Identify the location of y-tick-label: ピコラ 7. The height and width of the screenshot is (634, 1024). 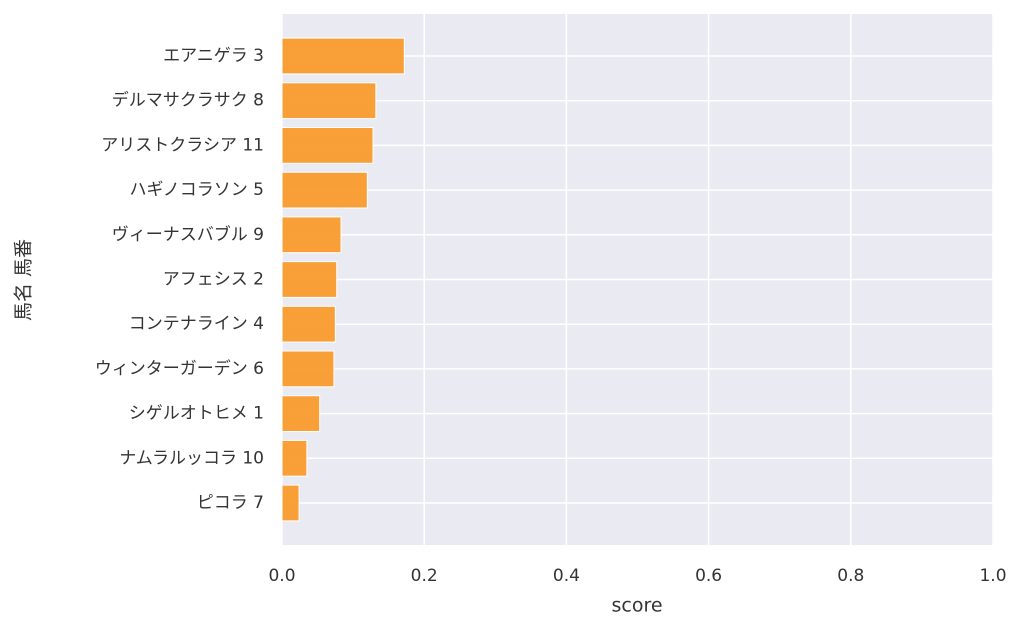
(230, 503).